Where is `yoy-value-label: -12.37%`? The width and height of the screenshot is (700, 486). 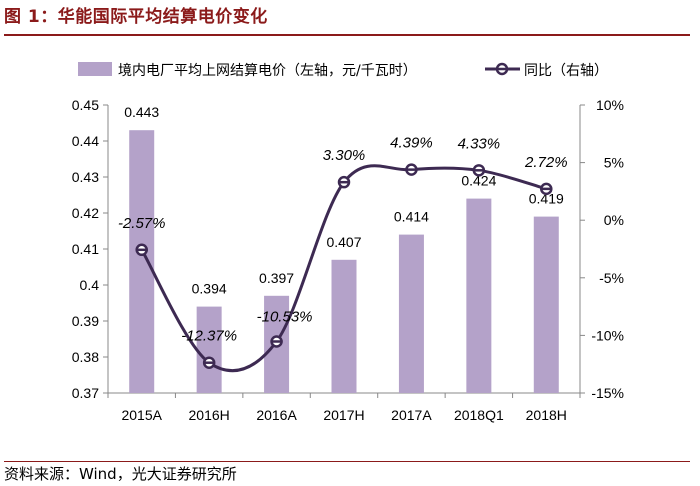 yoy-value-label: -12.37% is located at coordinates (209, 336).